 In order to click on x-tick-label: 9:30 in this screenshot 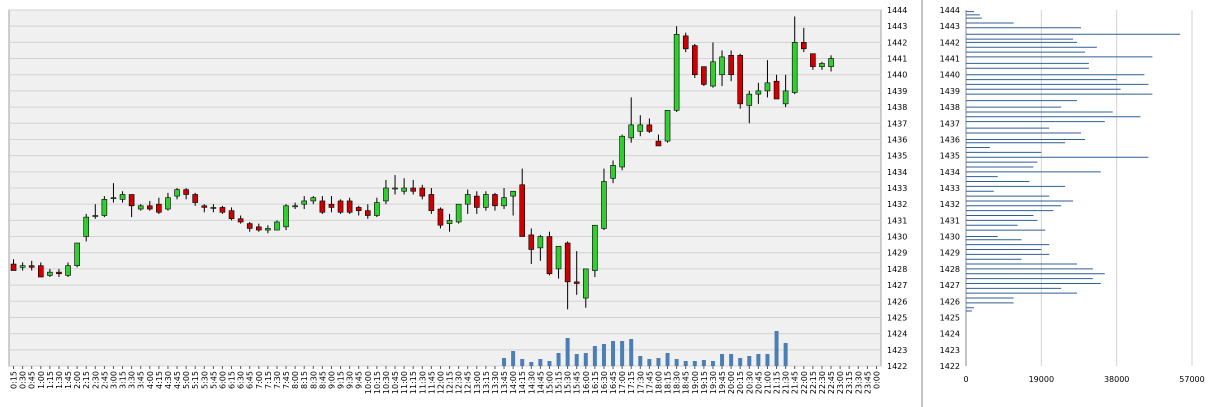, I will do `click(350, 380)`.